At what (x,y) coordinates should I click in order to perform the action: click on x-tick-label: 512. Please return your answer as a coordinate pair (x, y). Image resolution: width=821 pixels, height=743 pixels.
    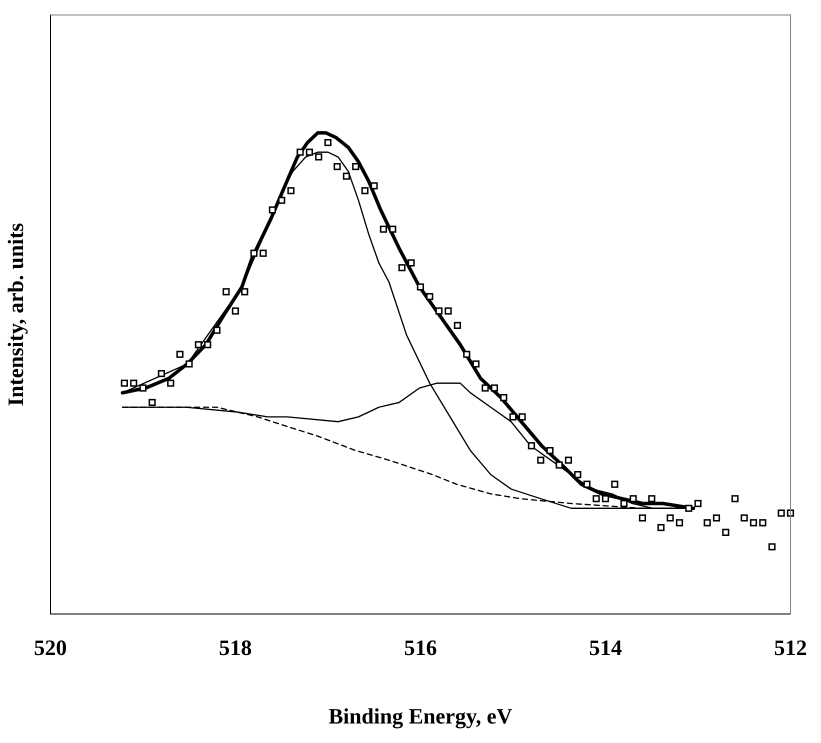
    Looking at the image, I should click on (790, 647).